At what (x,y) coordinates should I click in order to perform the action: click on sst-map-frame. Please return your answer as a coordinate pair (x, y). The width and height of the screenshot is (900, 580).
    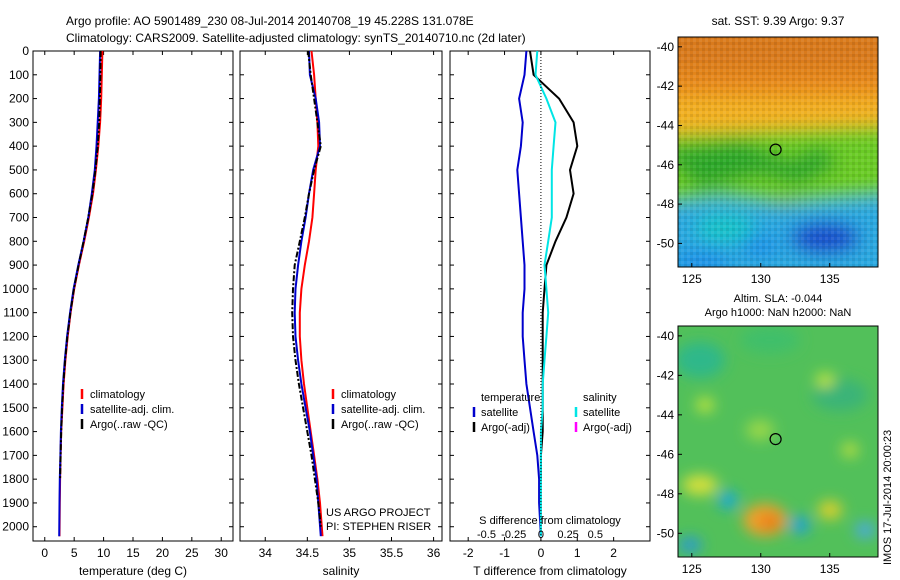
    Looking at the image, I should click on (778, 152).